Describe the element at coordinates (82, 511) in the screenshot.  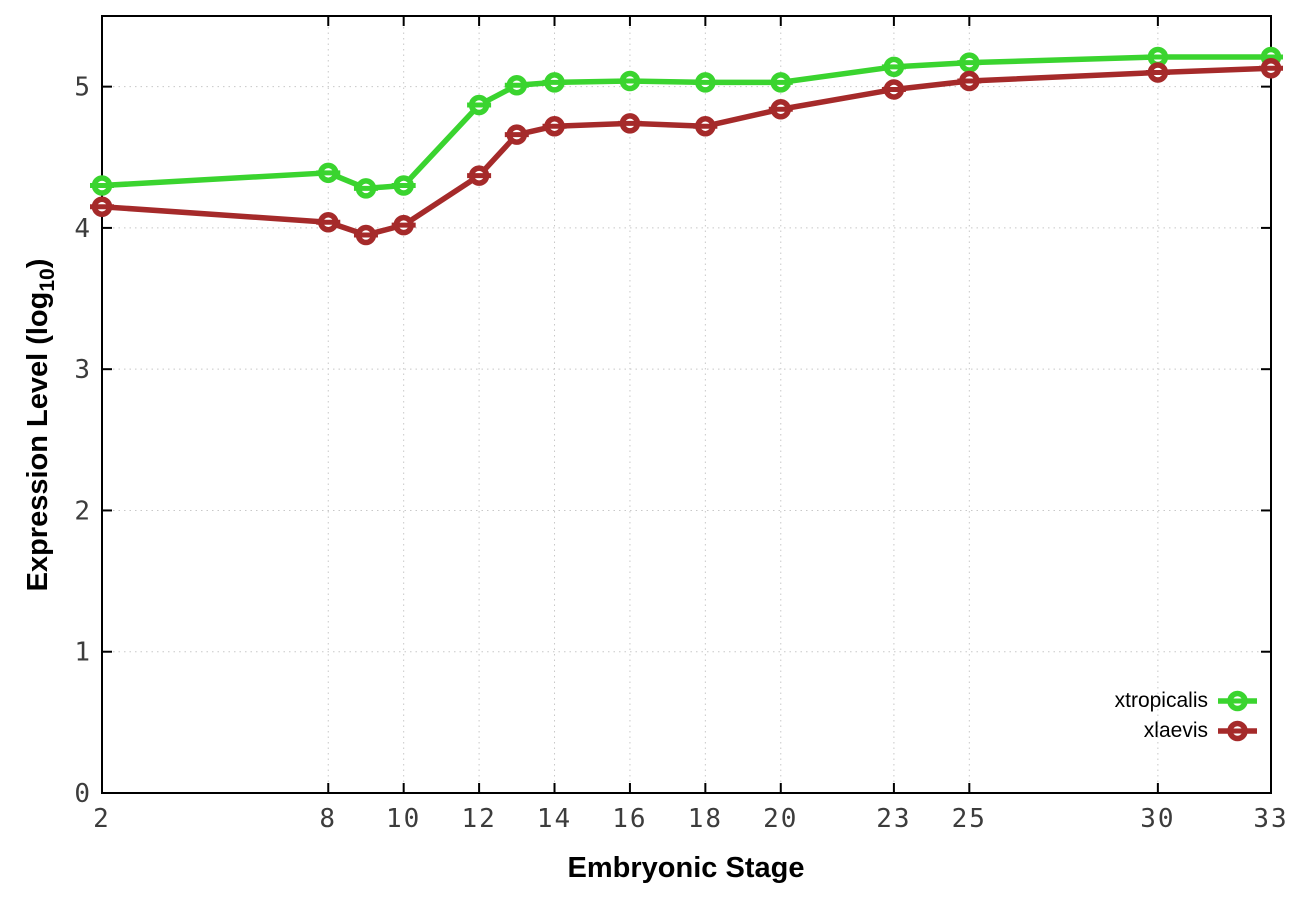
I see `y-tick-label: 2` at that location.